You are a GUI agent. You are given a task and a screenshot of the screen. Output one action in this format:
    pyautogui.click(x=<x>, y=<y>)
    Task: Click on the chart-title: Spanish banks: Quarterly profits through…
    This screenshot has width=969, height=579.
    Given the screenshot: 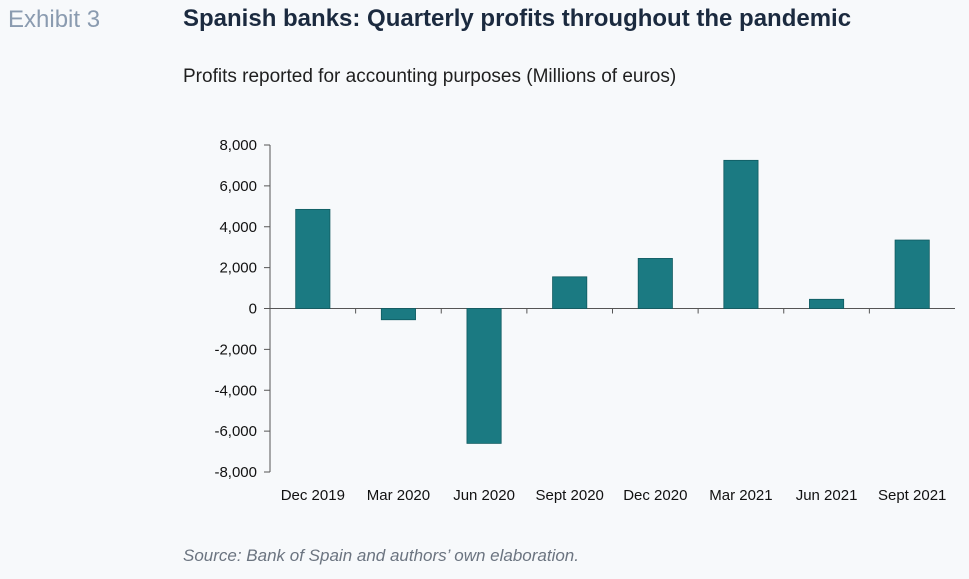 What is the action you would take?
    pyautogui.click(x=517, y=18)
    